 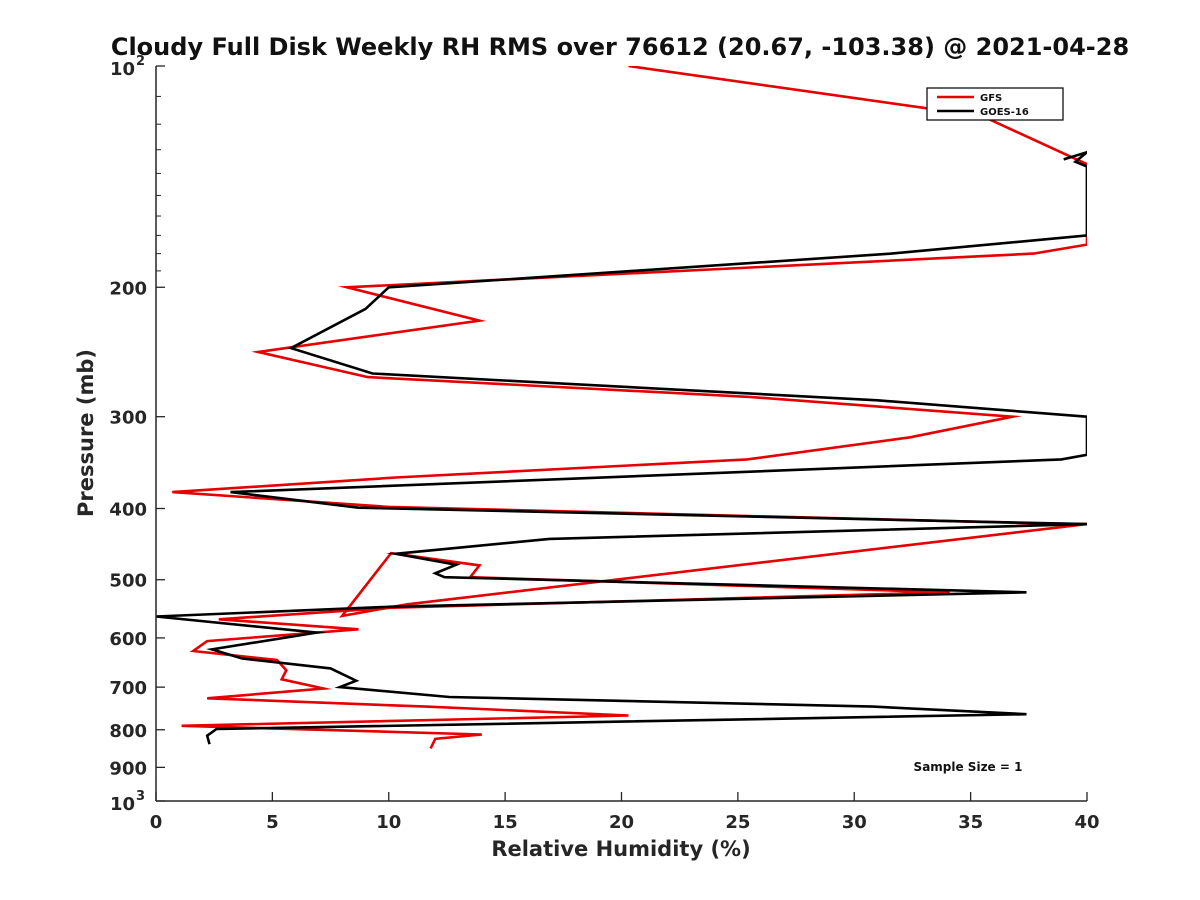 What do you see at coordinates (737, 822) in the screenshot?
I see `x-tick-label: 25` at bounding box center [737, 822].